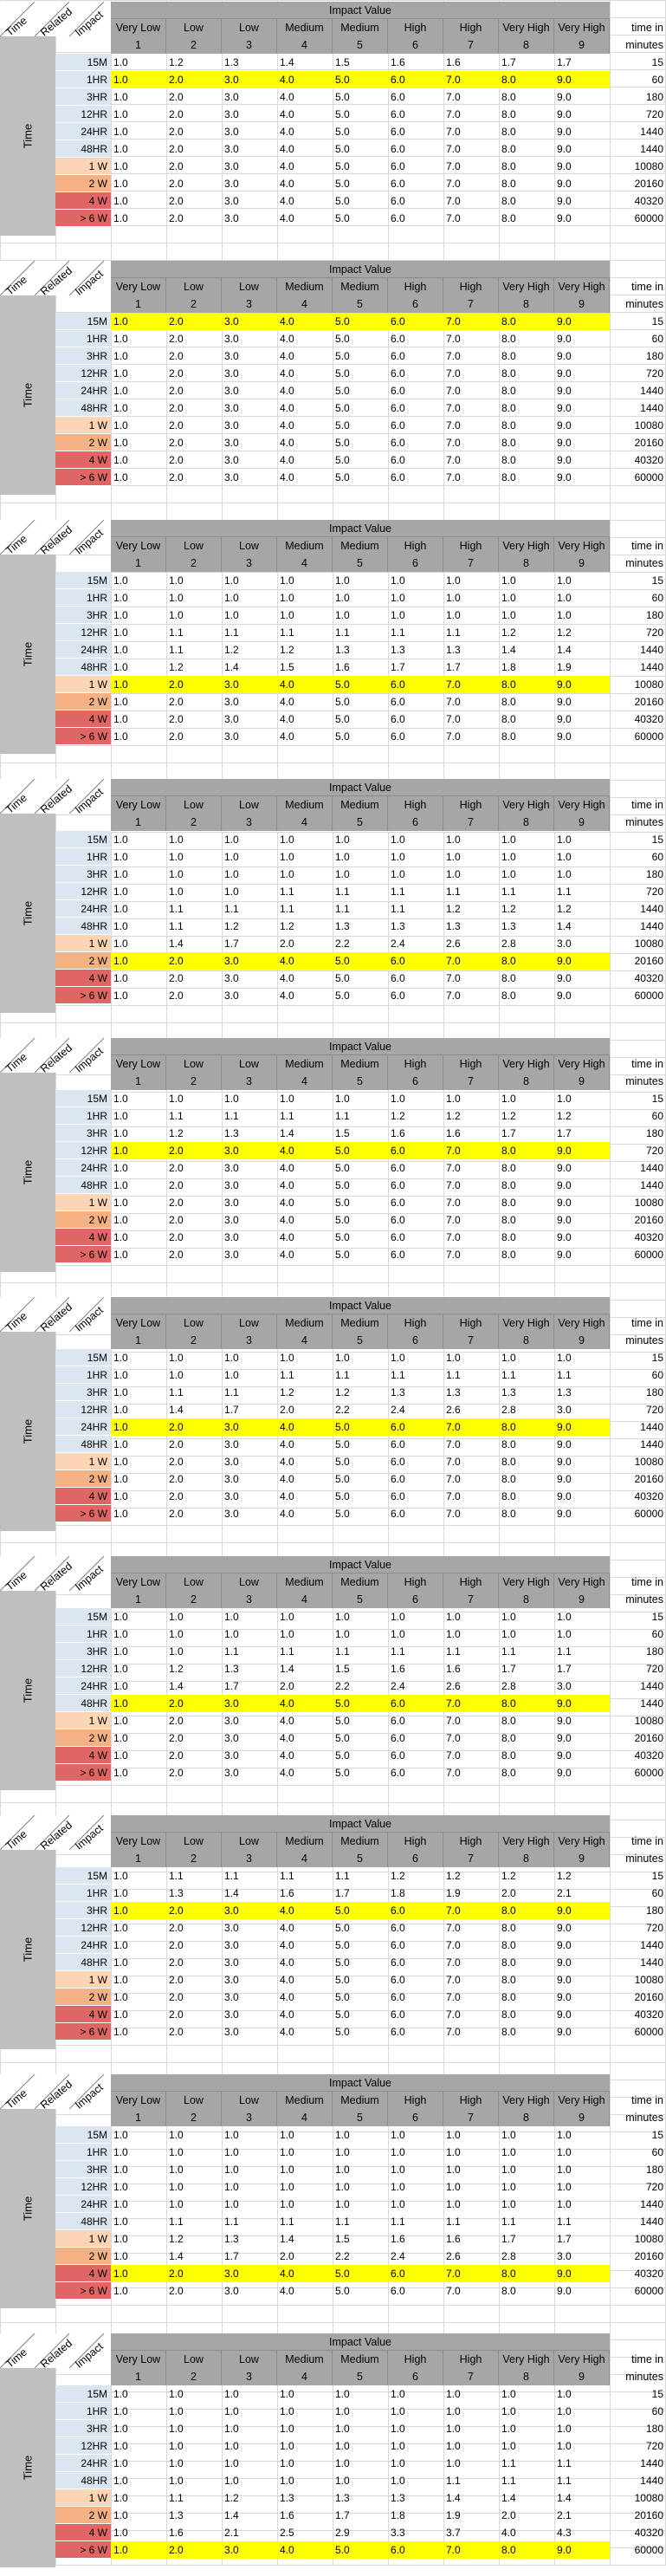  What do you see at coordinates (508, 1392) in the screenshot?
I see `table-cell: 1.3` at bounding box center [508, 1392].